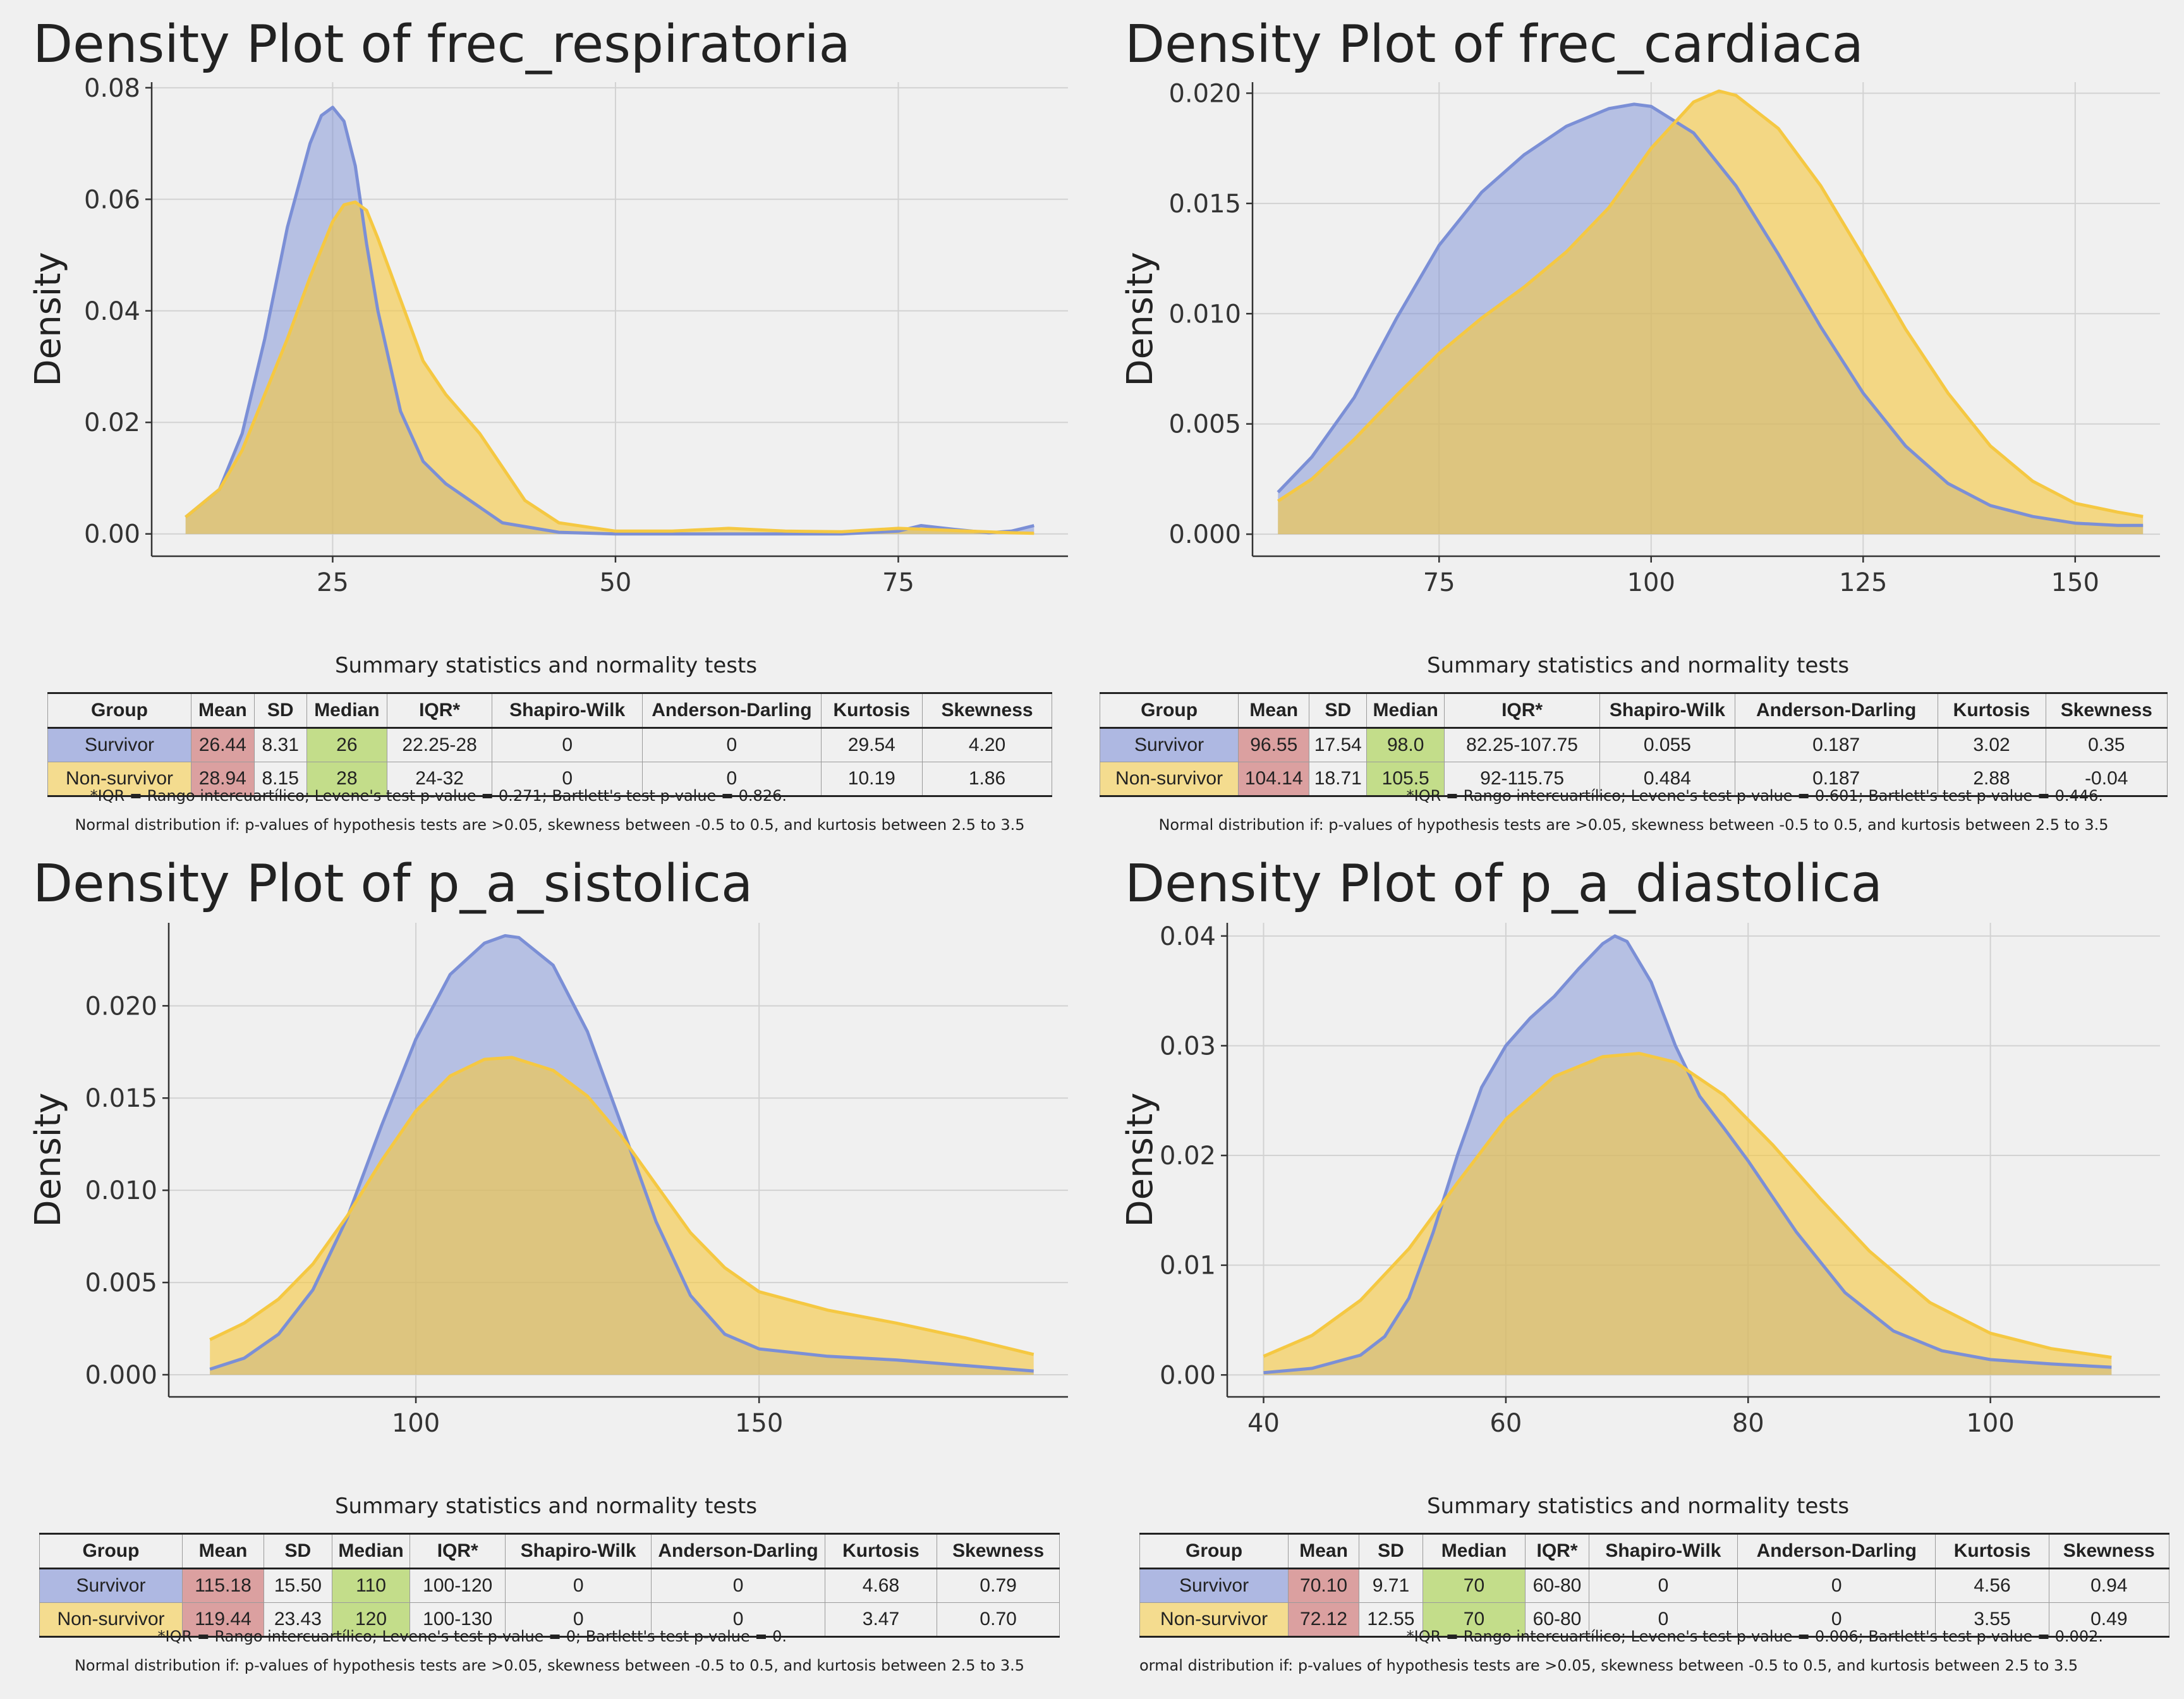 The height and width of the screenshot is (1699, 2184). I want to click on panel-title: Density Plot of frec_cardiaca, so click(1494, 45).